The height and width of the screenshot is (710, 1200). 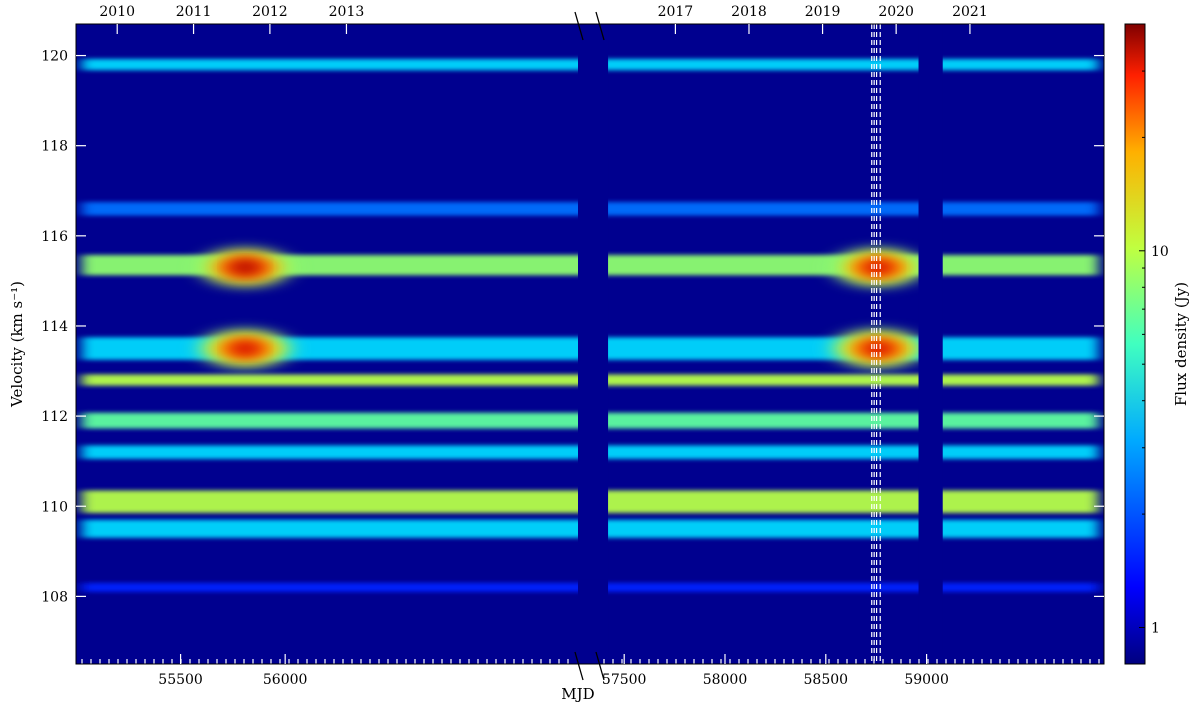 What do you see at coordinates (926, 680) in the screenshot?
I see `x-tick-label-bottom: 59000` at bounding box center [926, 680].